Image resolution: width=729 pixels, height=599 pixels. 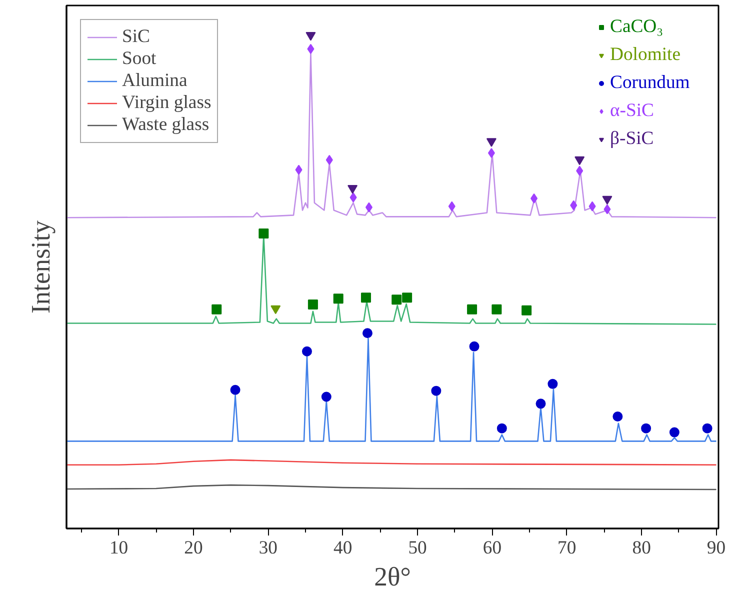 I want to click on x-tick-label: 80, so click(x=641, y=548).